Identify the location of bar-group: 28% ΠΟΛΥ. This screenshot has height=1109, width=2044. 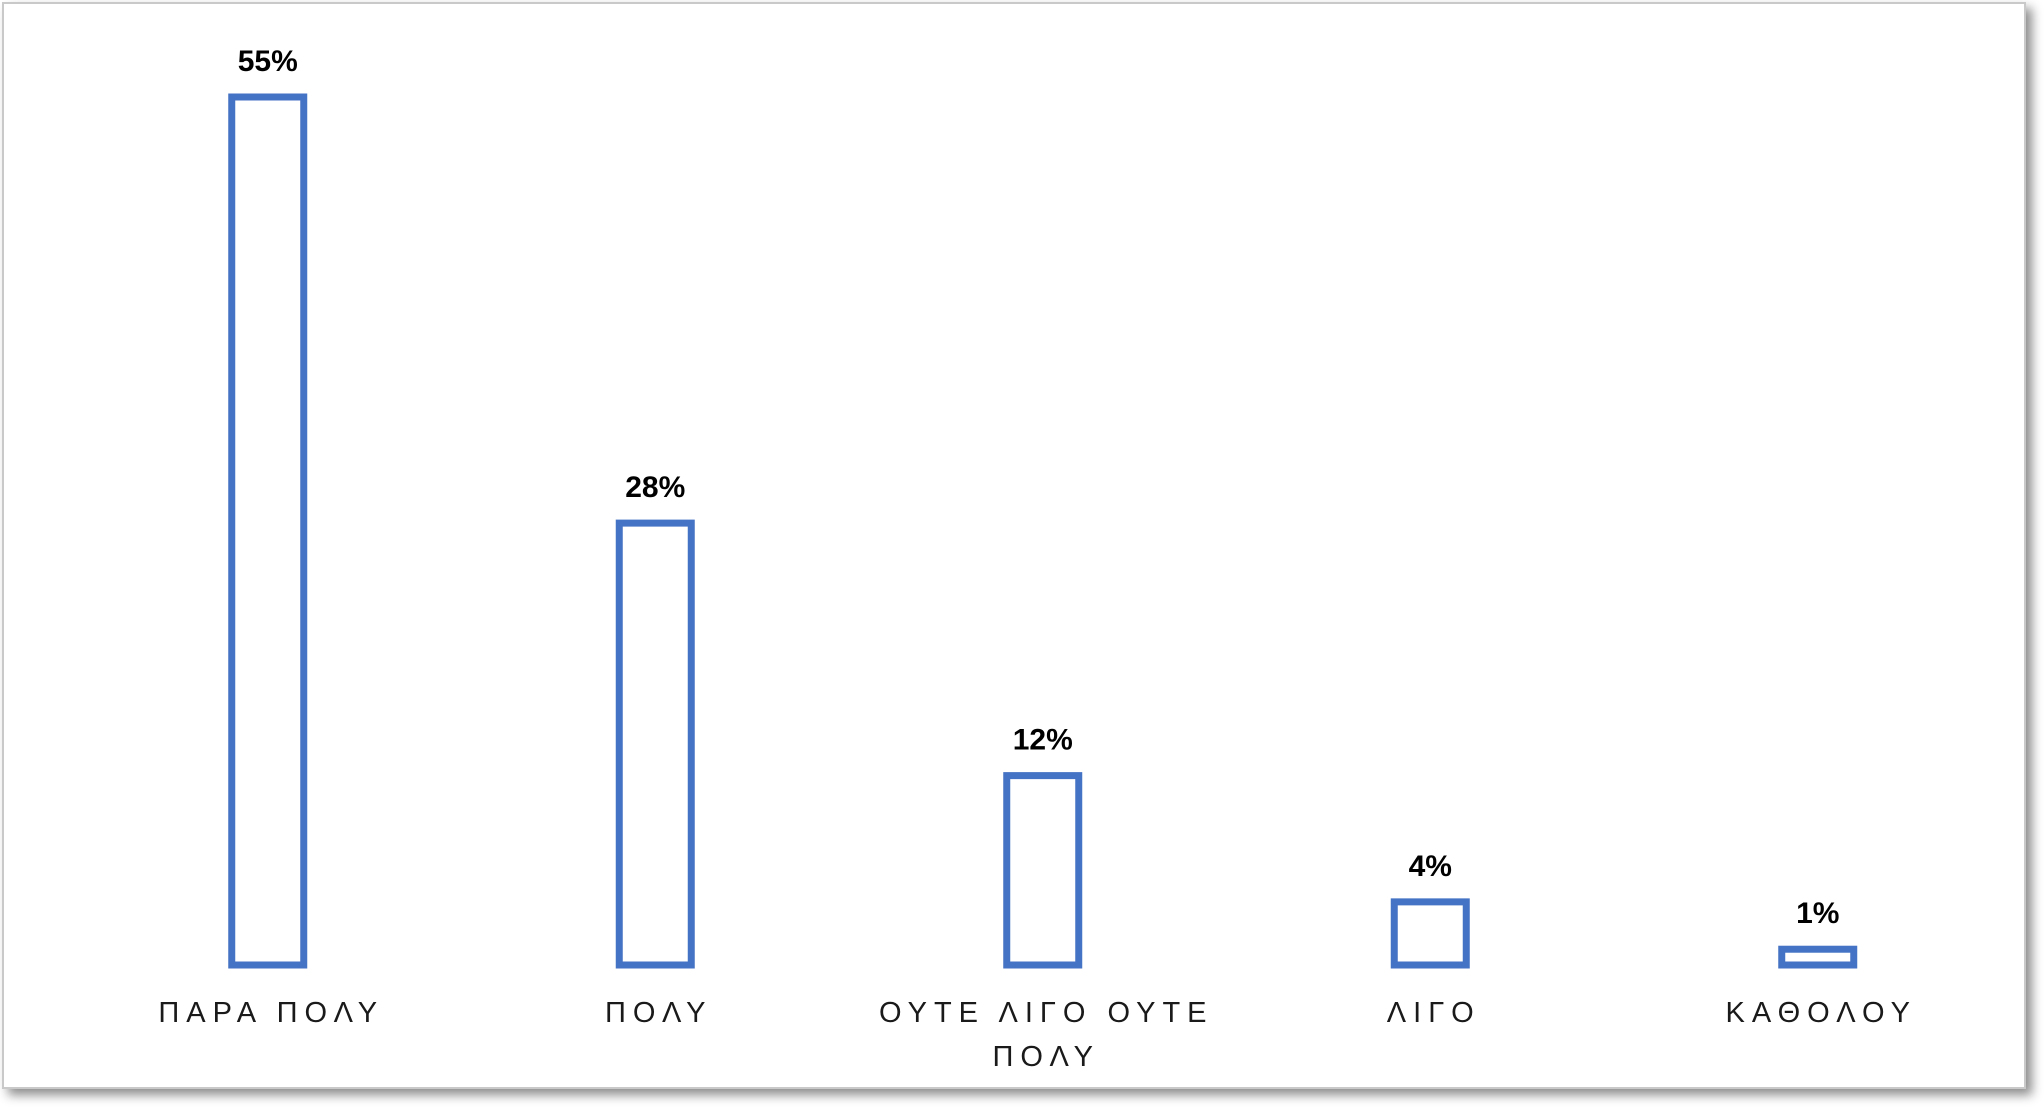
(659, 750).